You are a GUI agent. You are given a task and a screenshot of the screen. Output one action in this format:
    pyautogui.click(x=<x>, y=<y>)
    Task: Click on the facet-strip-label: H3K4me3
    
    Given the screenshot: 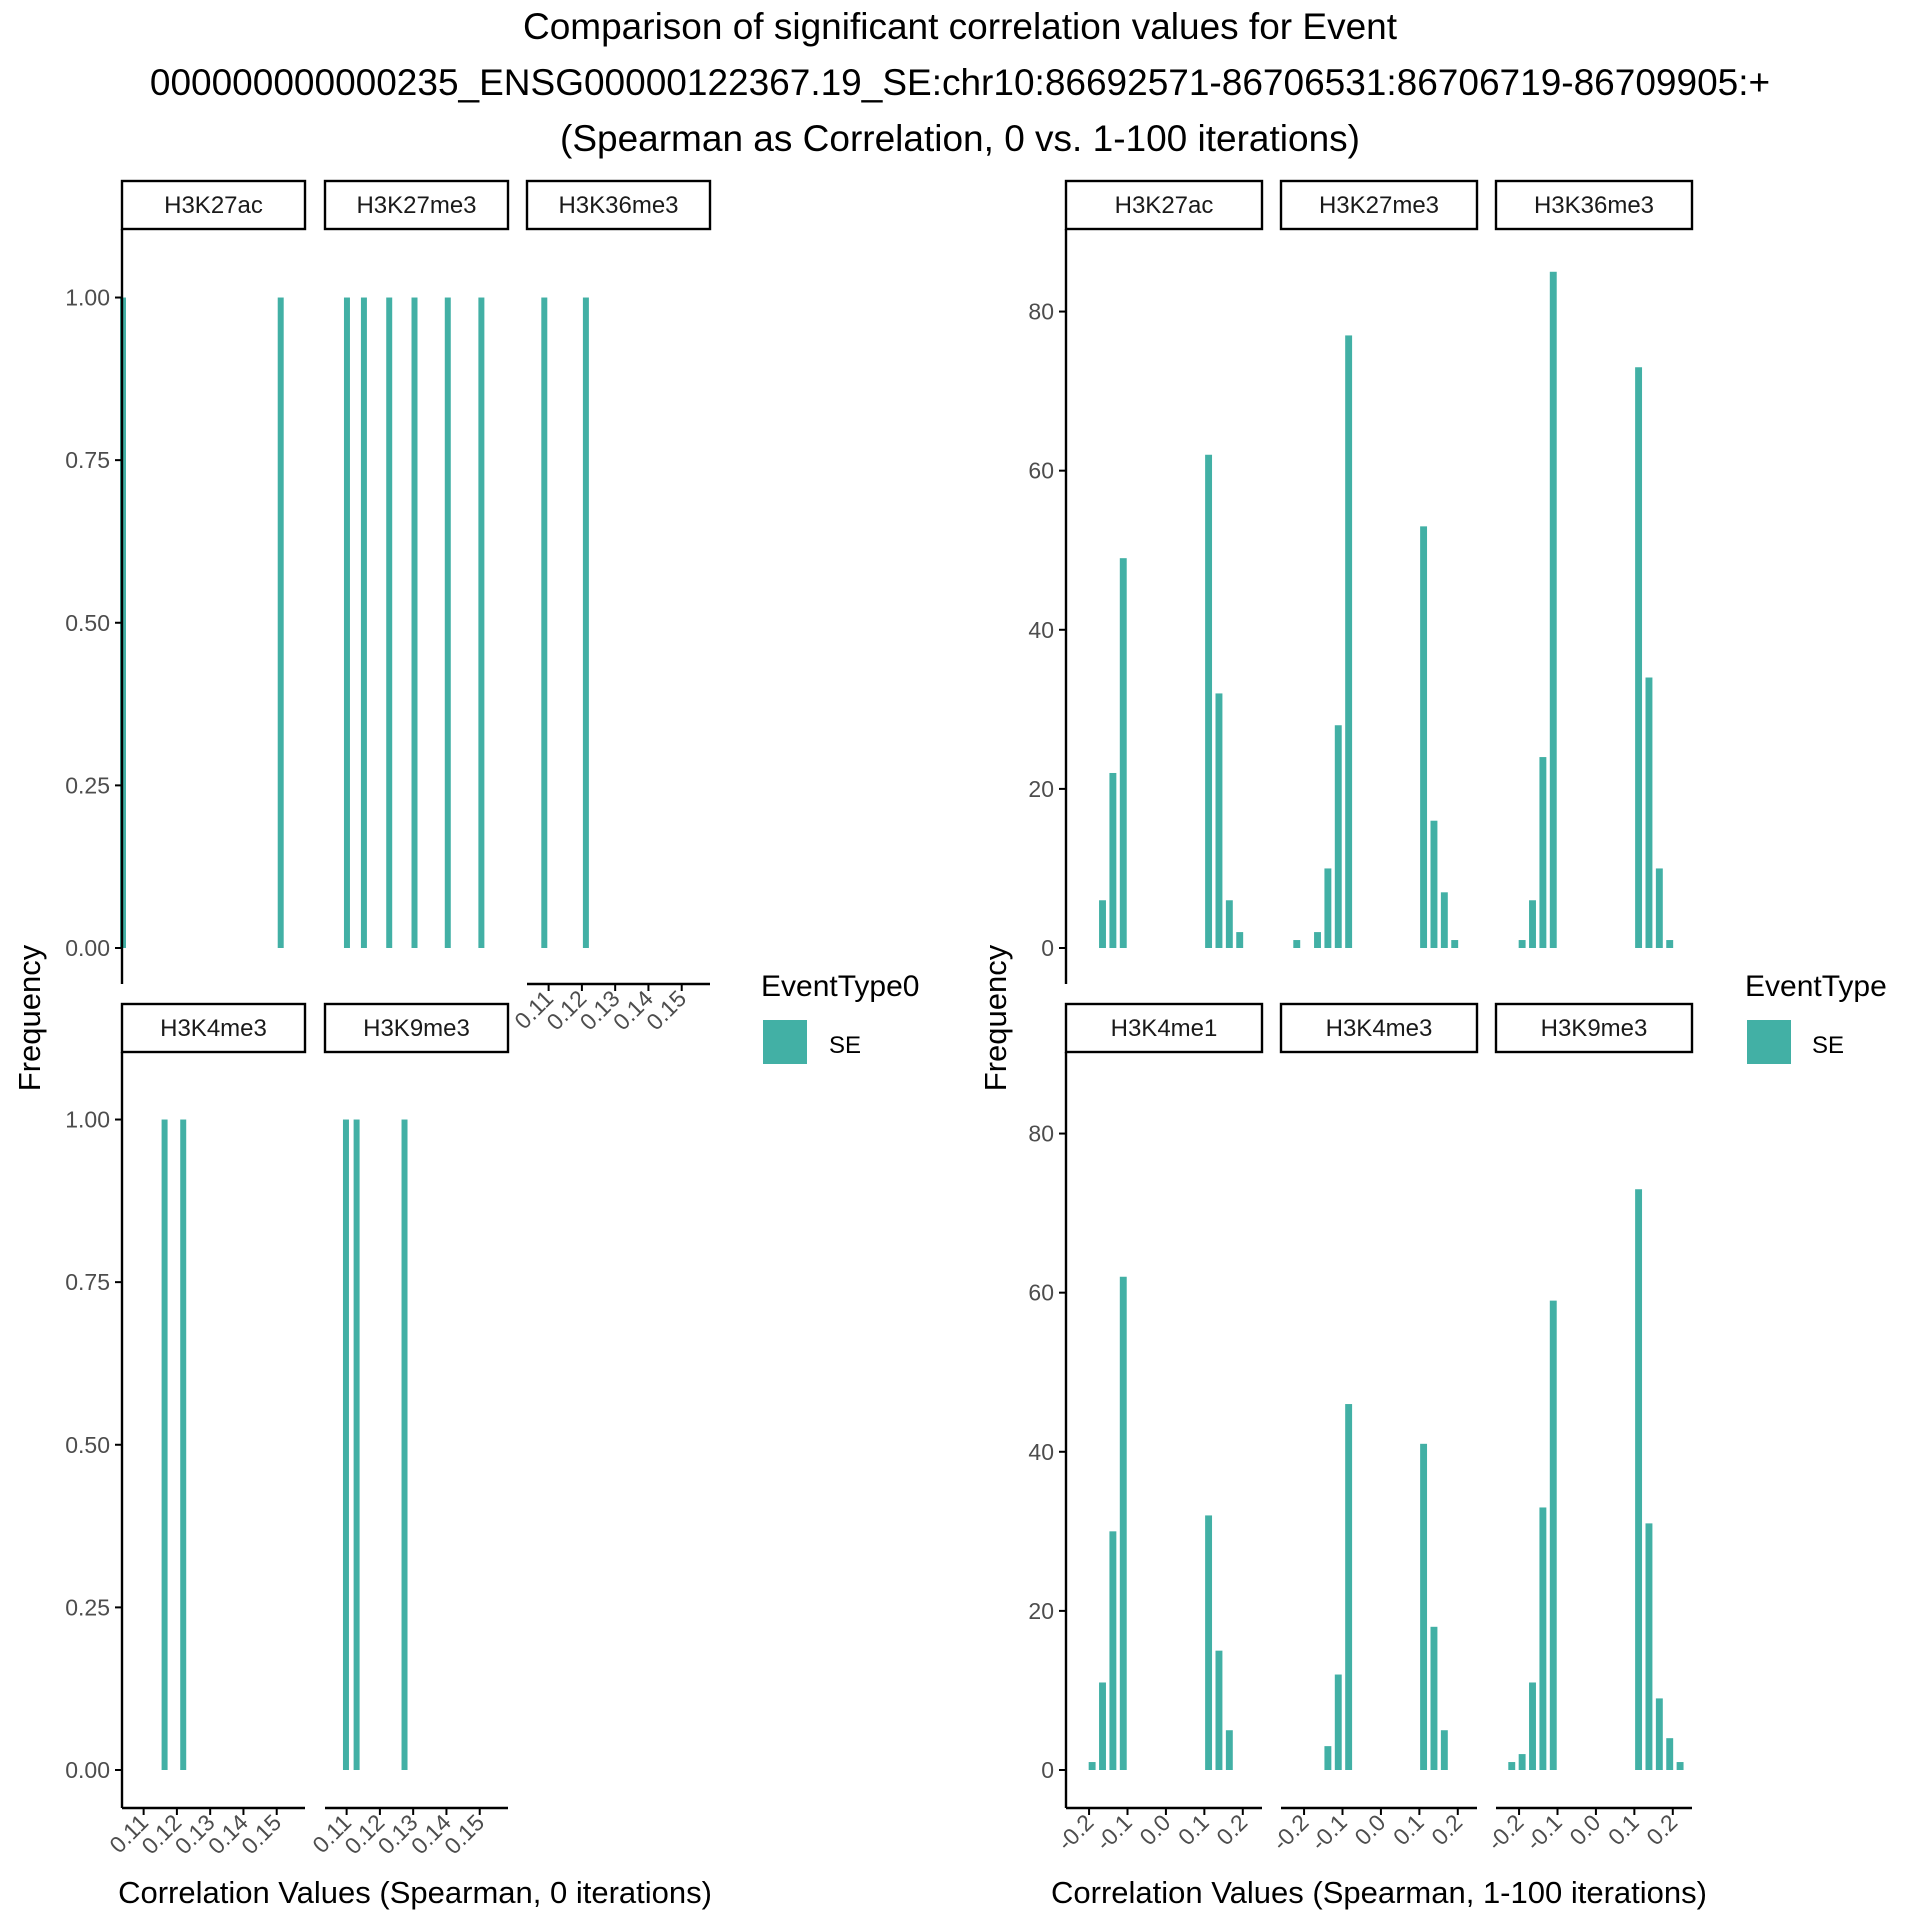 What is the action you would take?
    pyautogui.click(x=1379, y=1028)
    